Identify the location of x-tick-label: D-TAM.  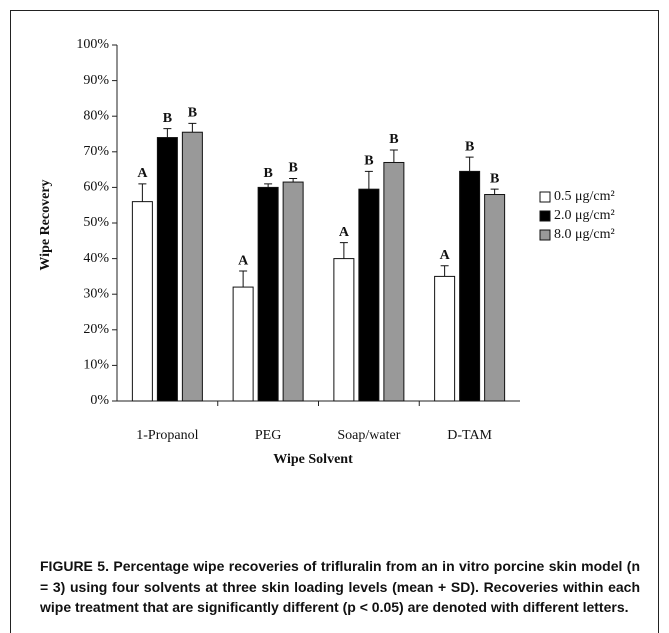
(469, 435).